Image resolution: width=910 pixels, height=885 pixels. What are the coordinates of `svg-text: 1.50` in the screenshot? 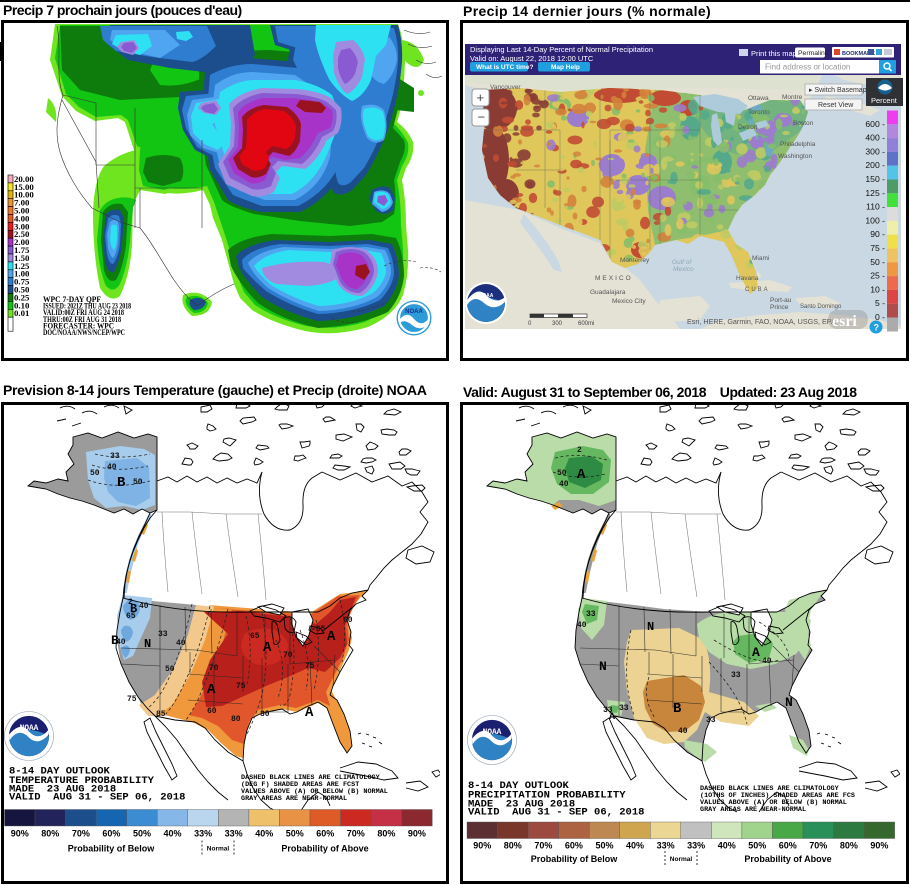 It's located at (22, 258).